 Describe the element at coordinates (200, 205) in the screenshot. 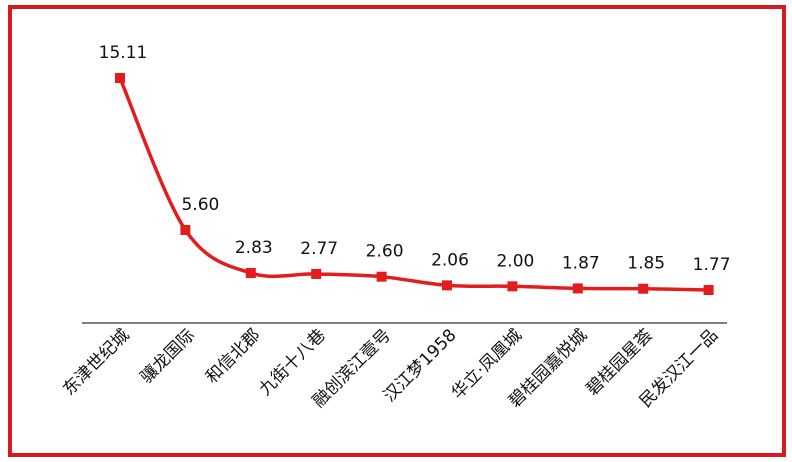

I see `data-label: 5.60` at that location.